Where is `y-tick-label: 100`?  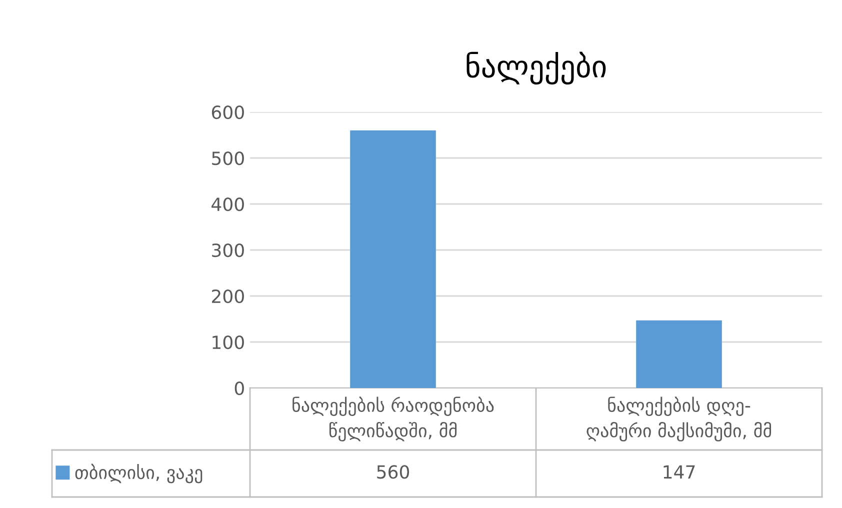
y-tick-label: 100 is located at coordinates (228, 342).